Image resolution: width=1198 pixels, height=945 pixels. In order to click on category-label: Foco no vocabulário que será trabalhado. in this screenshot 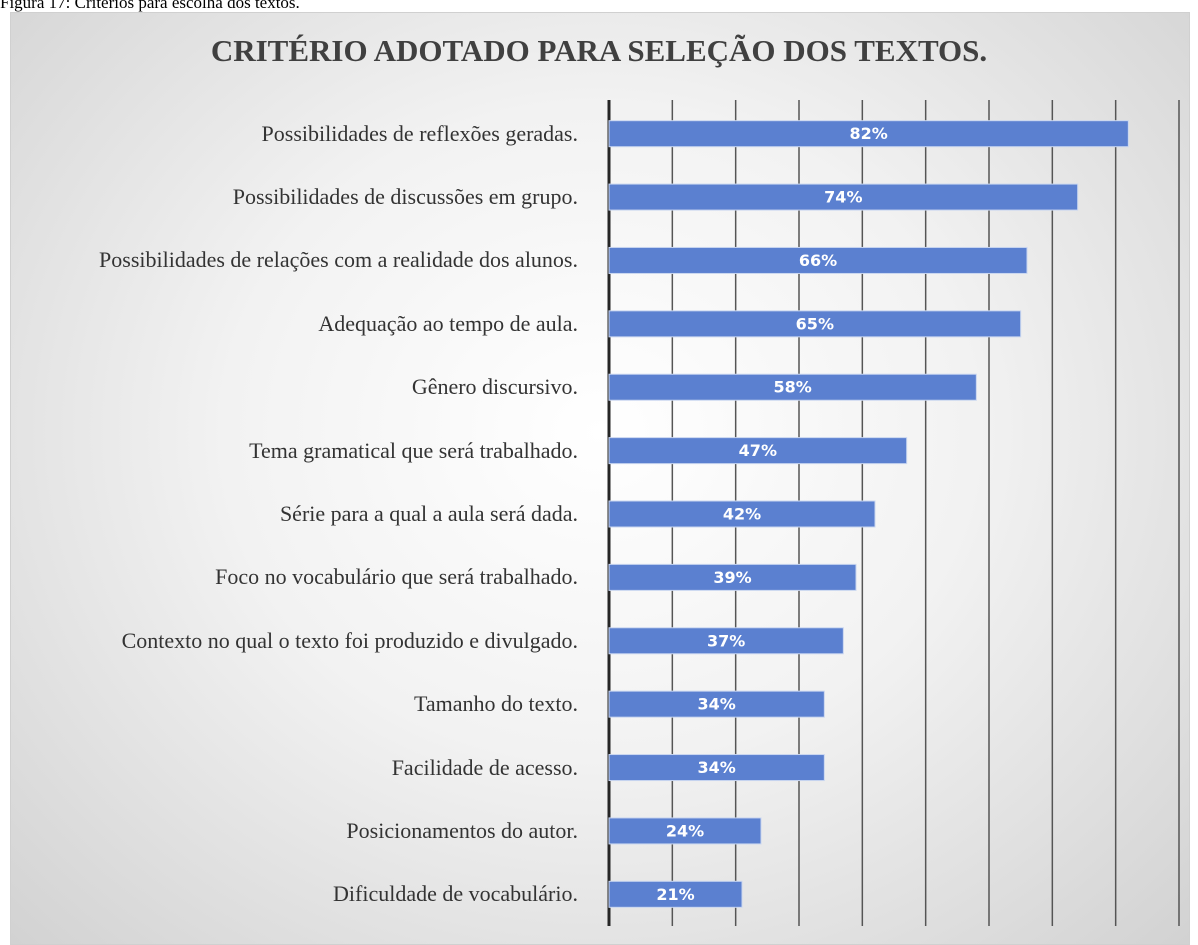, I will do `click(396, 577)`.